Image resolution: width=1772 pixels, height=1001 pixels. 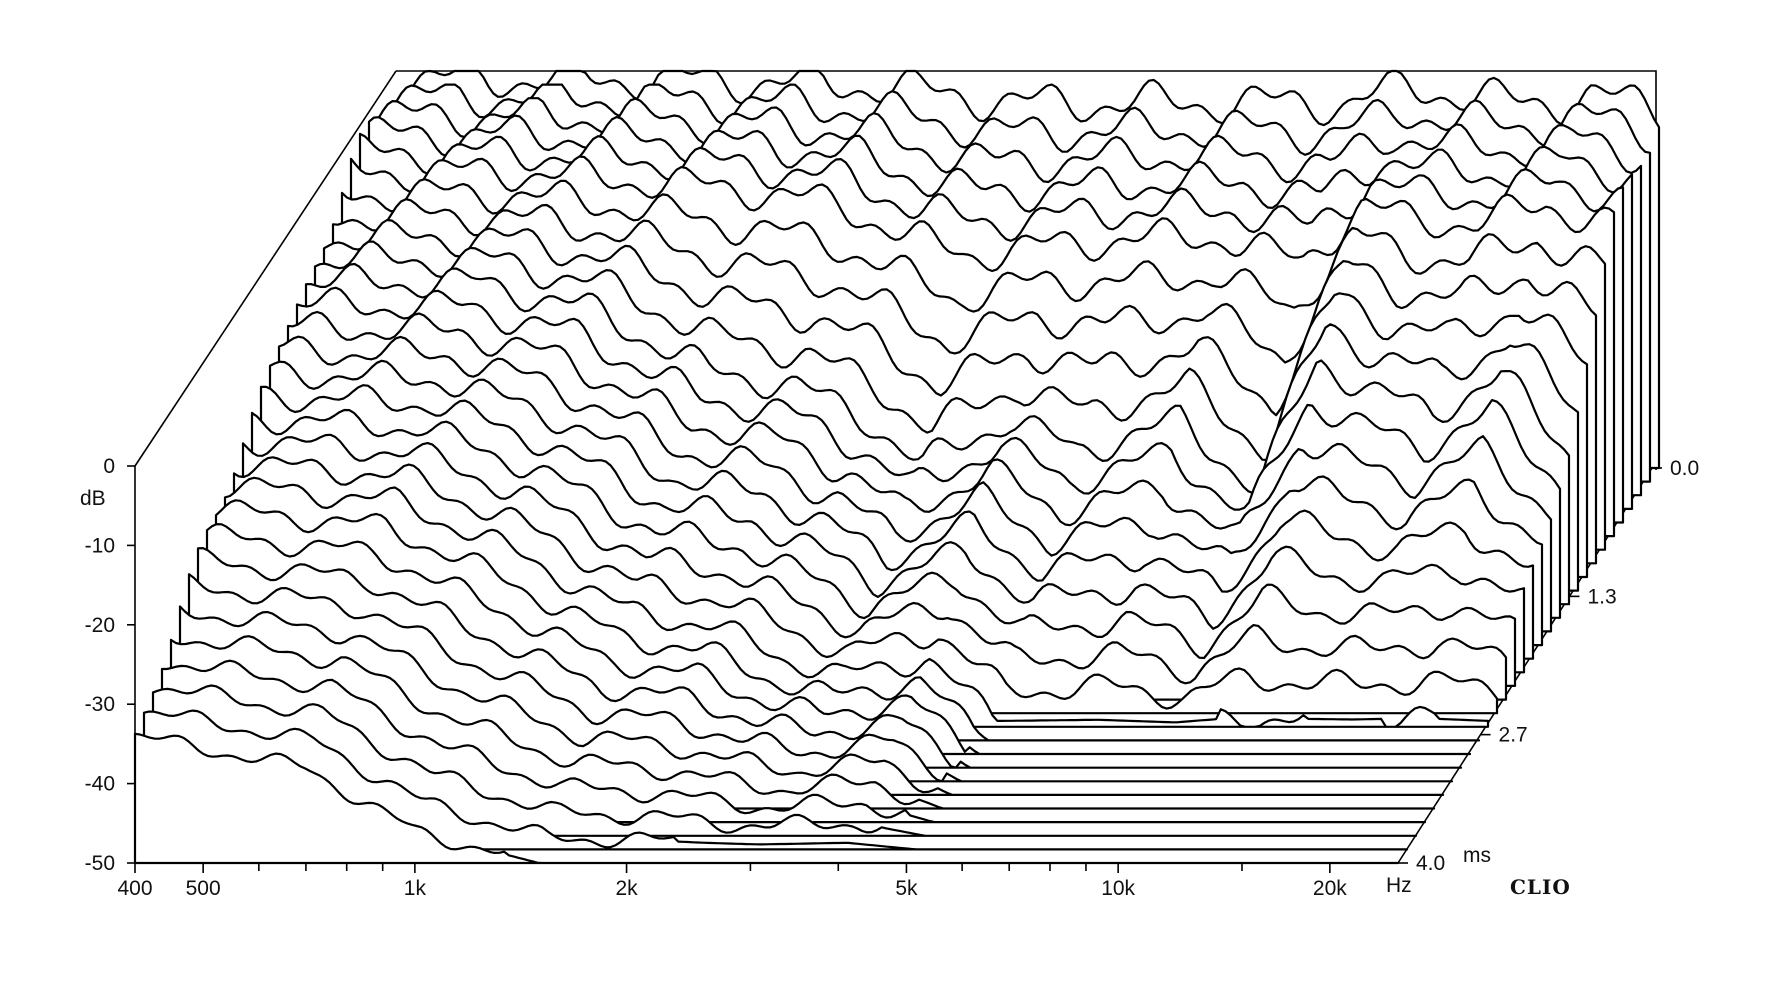 What do you see at coordinates (134, 888) in the screenshot?
I see `x-tick-label: 400` at bounding box center [134, 888].